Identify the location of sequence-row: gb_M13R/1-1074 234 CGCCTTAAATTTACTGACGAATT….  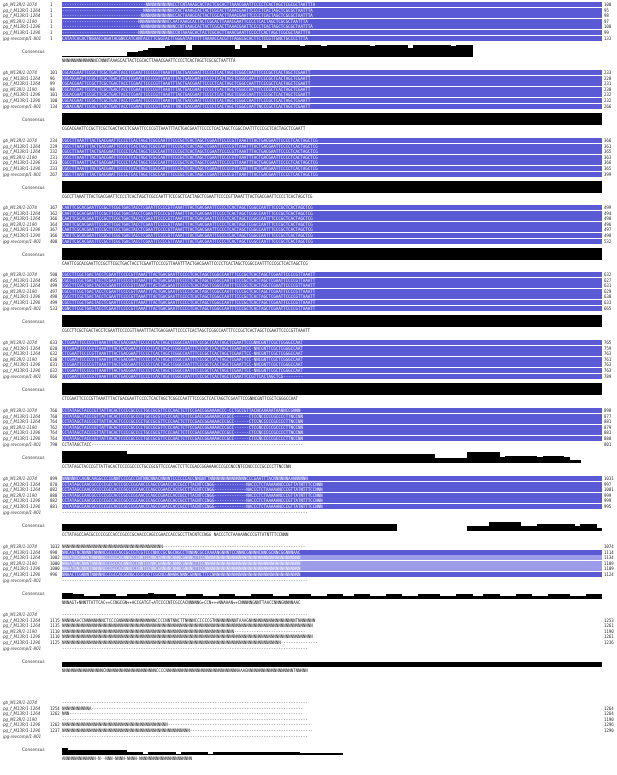
(308, 140).